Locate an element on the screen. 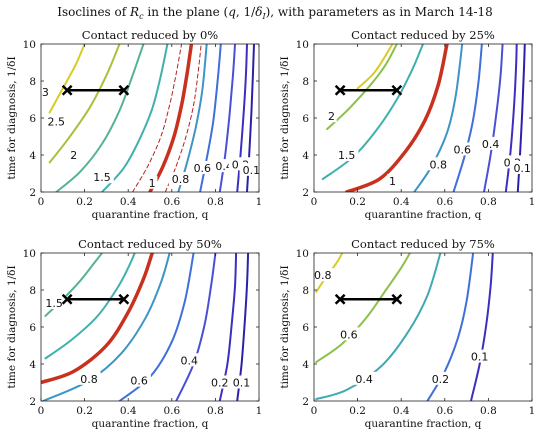  isocline-label: 2.5 is located at coordinates (57, 122).